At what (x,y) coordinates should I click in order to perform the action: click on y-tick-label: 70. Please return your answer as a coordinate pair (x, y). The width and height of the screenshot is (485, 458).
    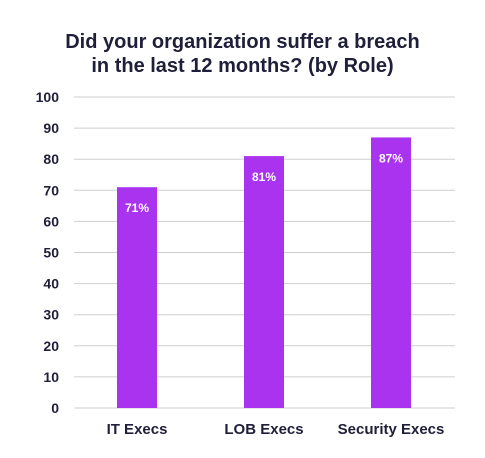
    Looking at the image, I should click on (51, 190).